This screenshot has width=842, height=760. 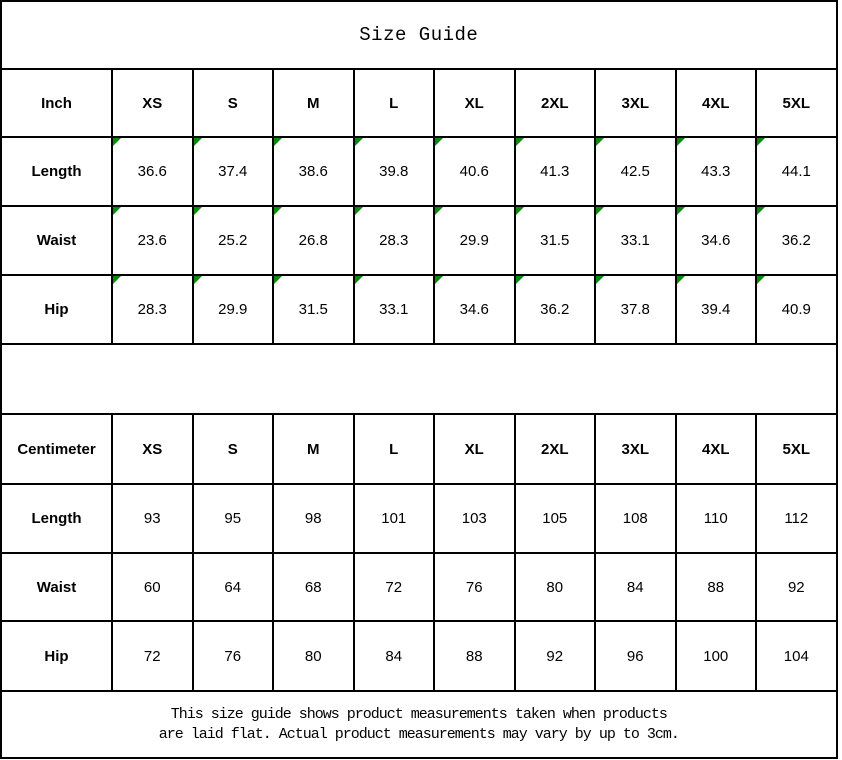 I want to click on size-value-cell: 110, so click(x=715, y=518).